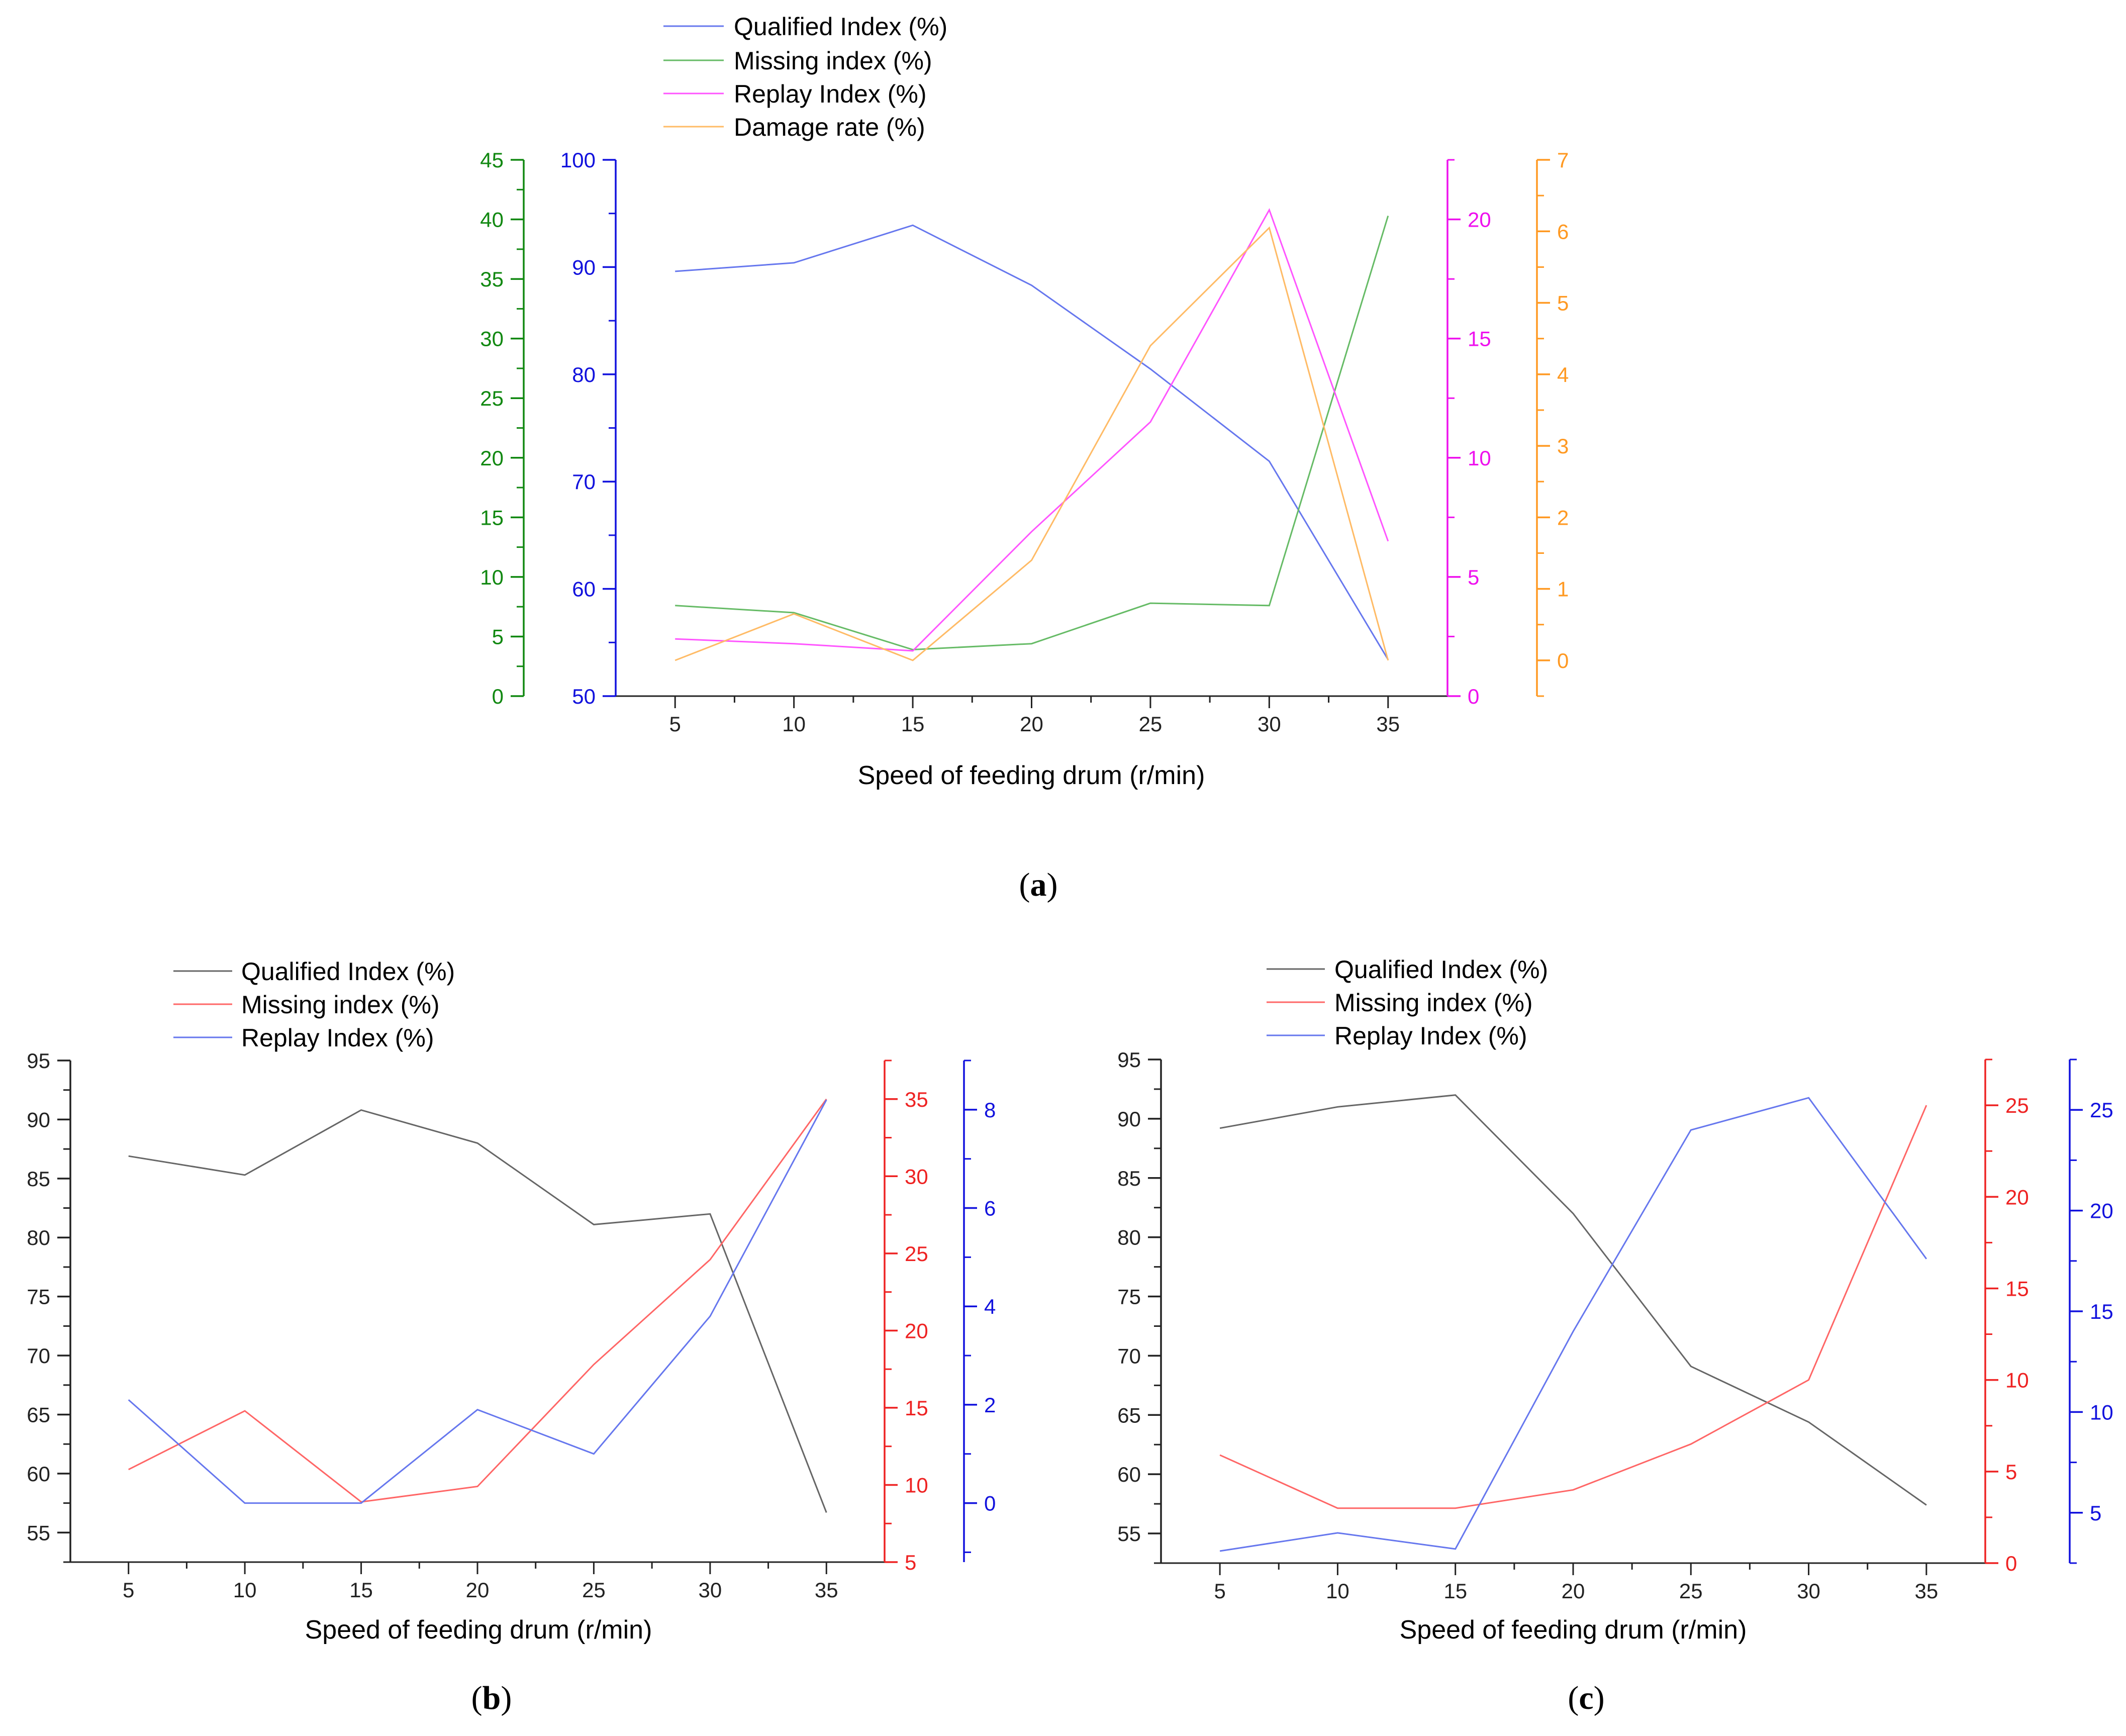  Describe the element at coordinates (38, 1179) in the screenshot. I see `y-tick-label-black: 85` at that location.